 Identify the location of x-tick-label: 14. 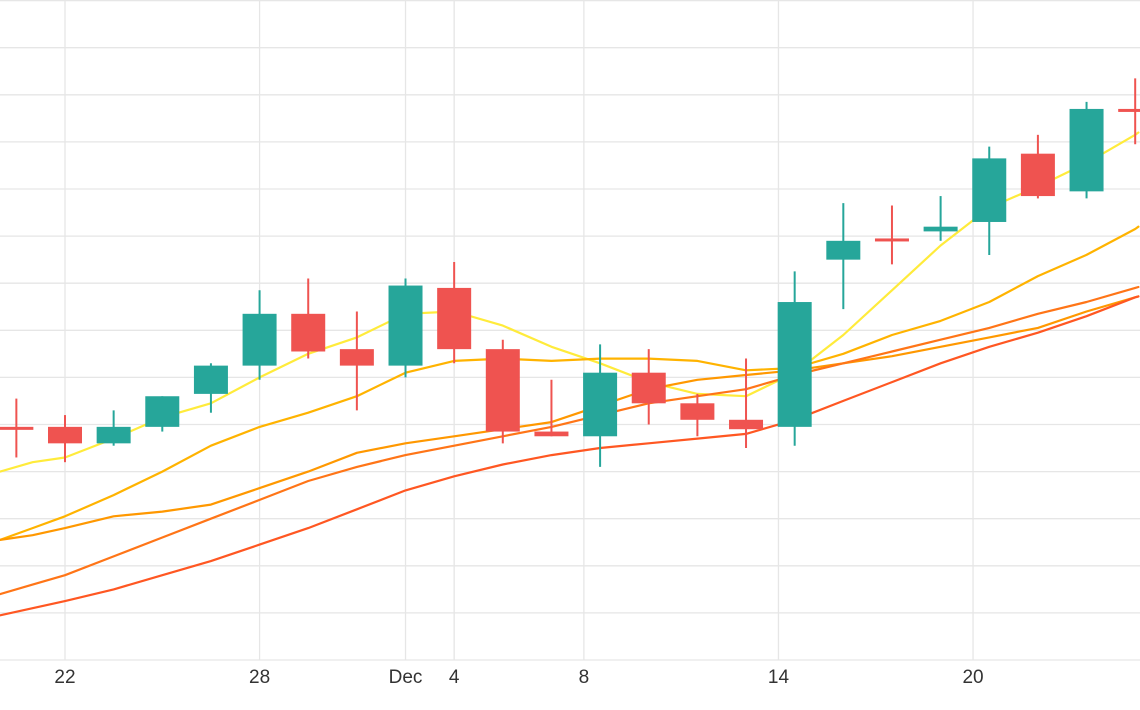
(779, 677).